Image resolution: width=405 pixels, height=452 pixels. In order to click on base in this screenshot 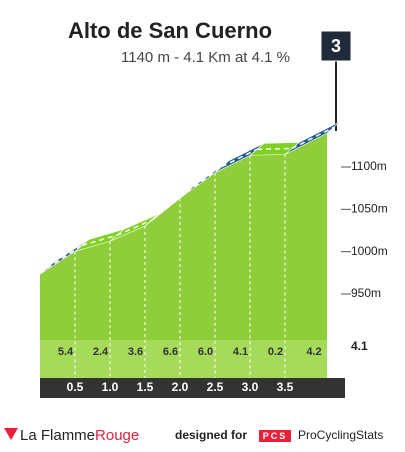, I will do `click(192, 388)`.